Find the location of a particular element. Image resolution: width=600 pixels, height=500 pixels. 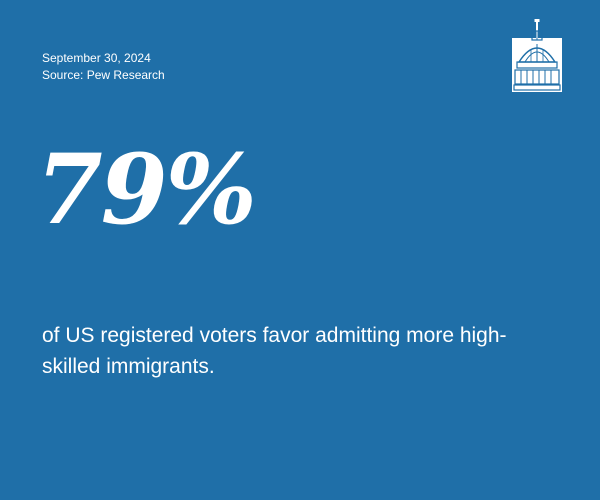

meta-block: September 30, 2024 Source: Pew Research is located at coordinates (103, 67).